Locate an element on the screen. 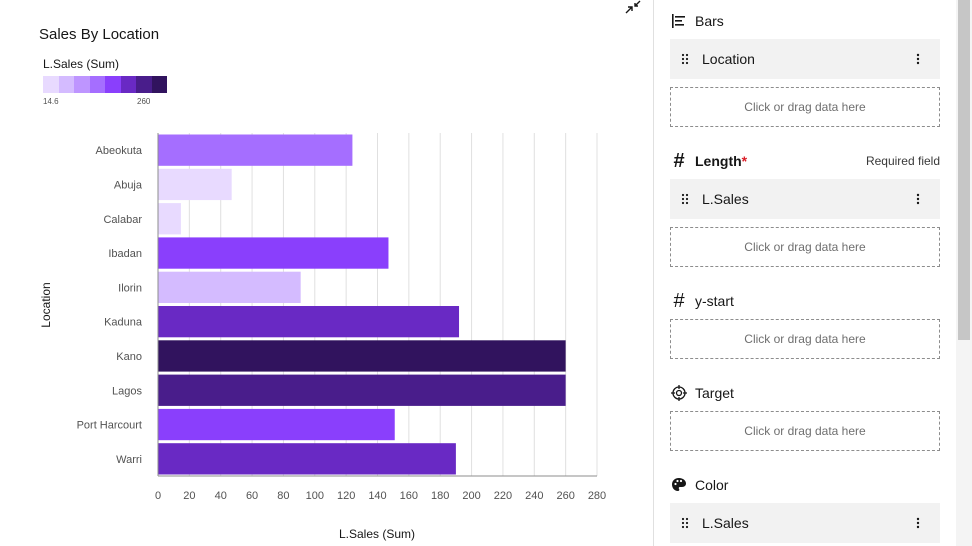  y-tick-label-abuja: Abuja is located at coordinates (128, 185).